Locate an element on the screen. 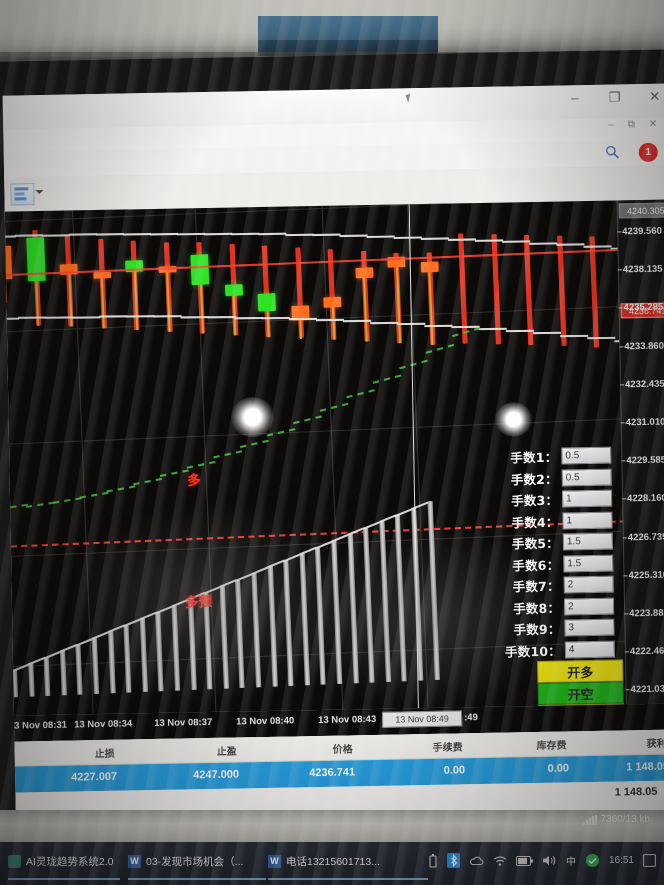 The height and width of the screenshot is (885, 664). chevron-down-icon is located at coordinates (39, 192).